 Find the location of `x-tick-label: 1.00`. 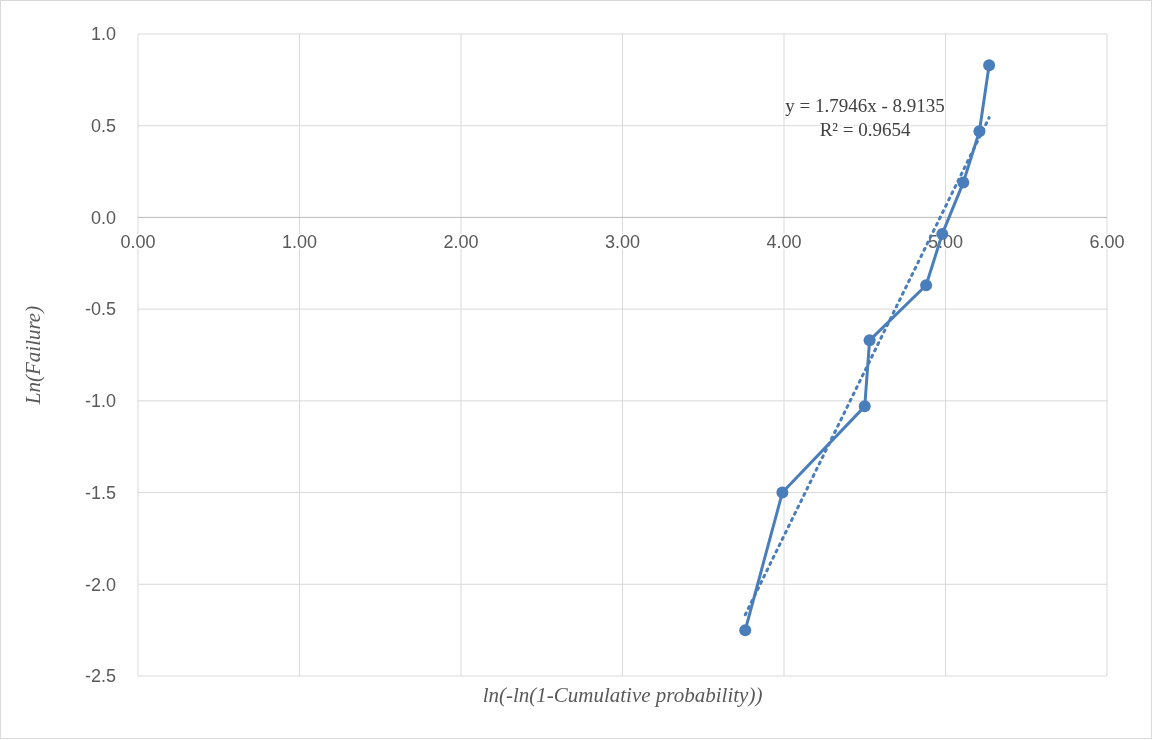

x-tick-label: 1.00 is located at coordinates (299, 241).